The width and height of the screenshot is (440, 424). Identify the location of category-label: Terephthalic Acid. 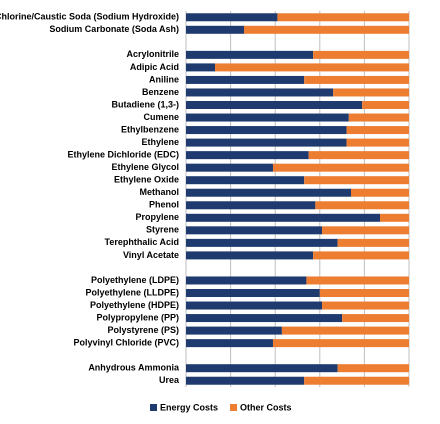
(141, 242).